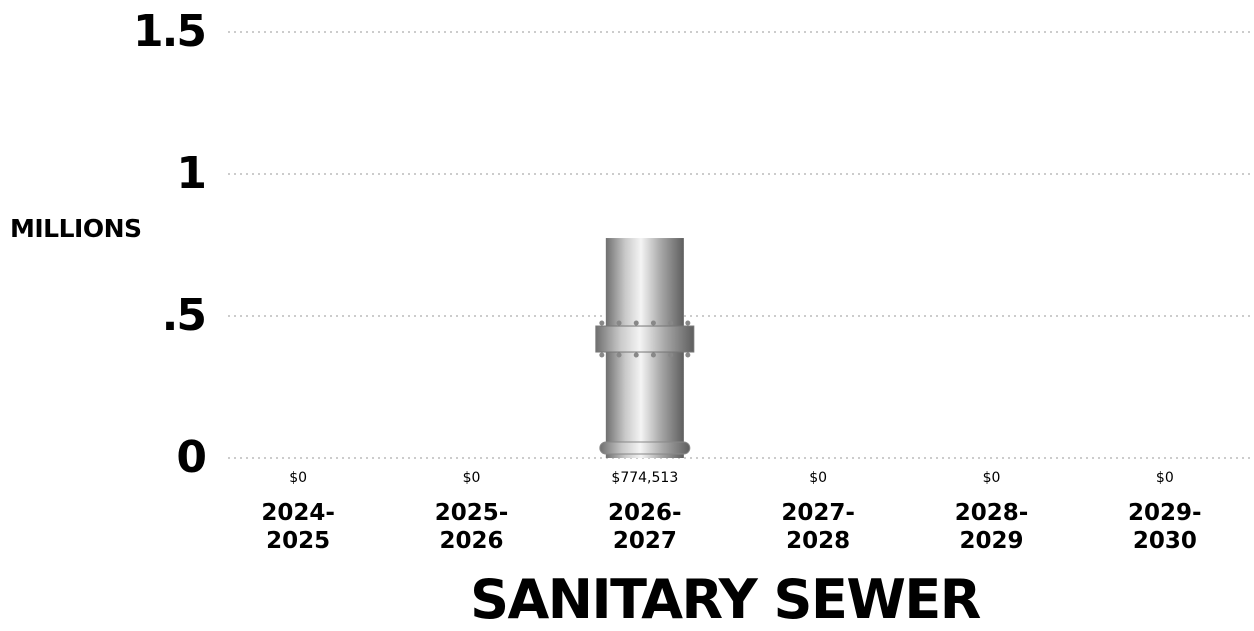 This screenshot has width=1254, height=631. Describe the element at coordinates (169, 31) in the screenshot. I see `y-tick-label: 1.5` at that location.